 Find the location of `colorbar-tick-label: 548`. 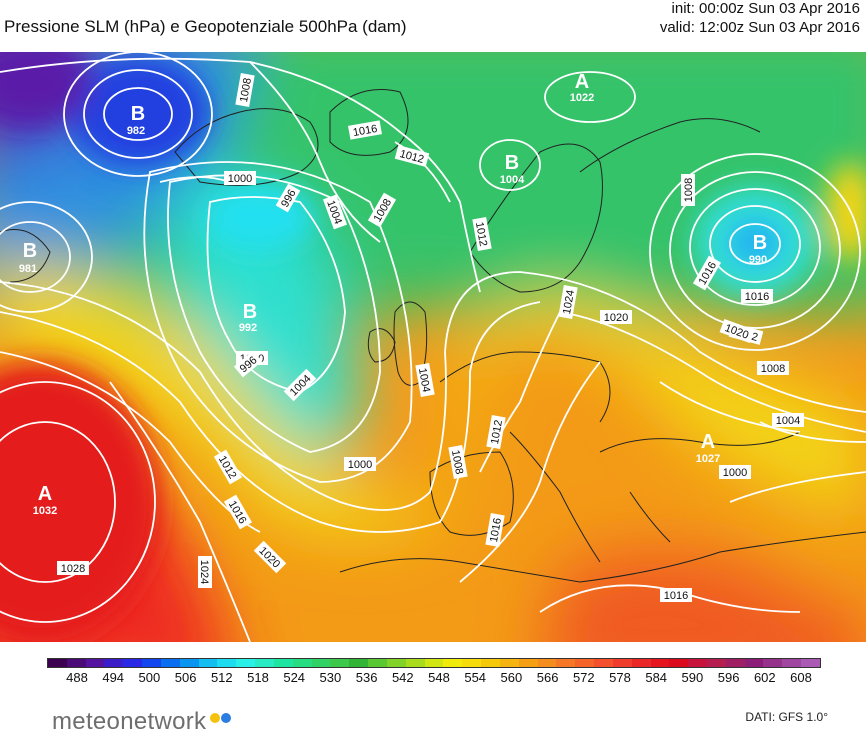

colorbar-tick-label: 548 is located at coordinates (439, 677).